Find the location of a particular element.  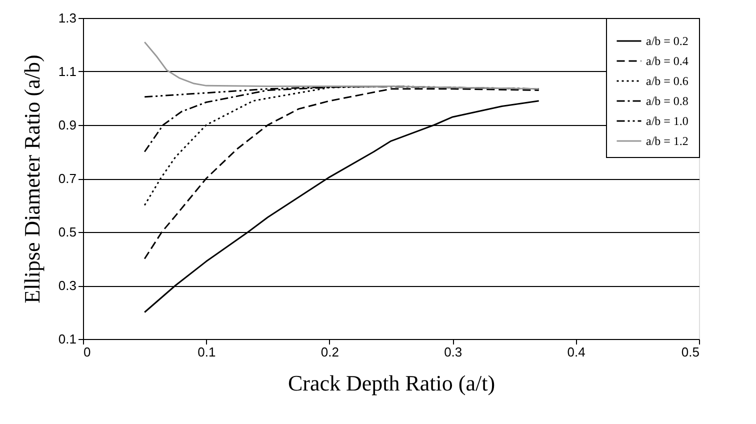

legend-label: a/b = 1.0 is located at coordinates (667, 121).